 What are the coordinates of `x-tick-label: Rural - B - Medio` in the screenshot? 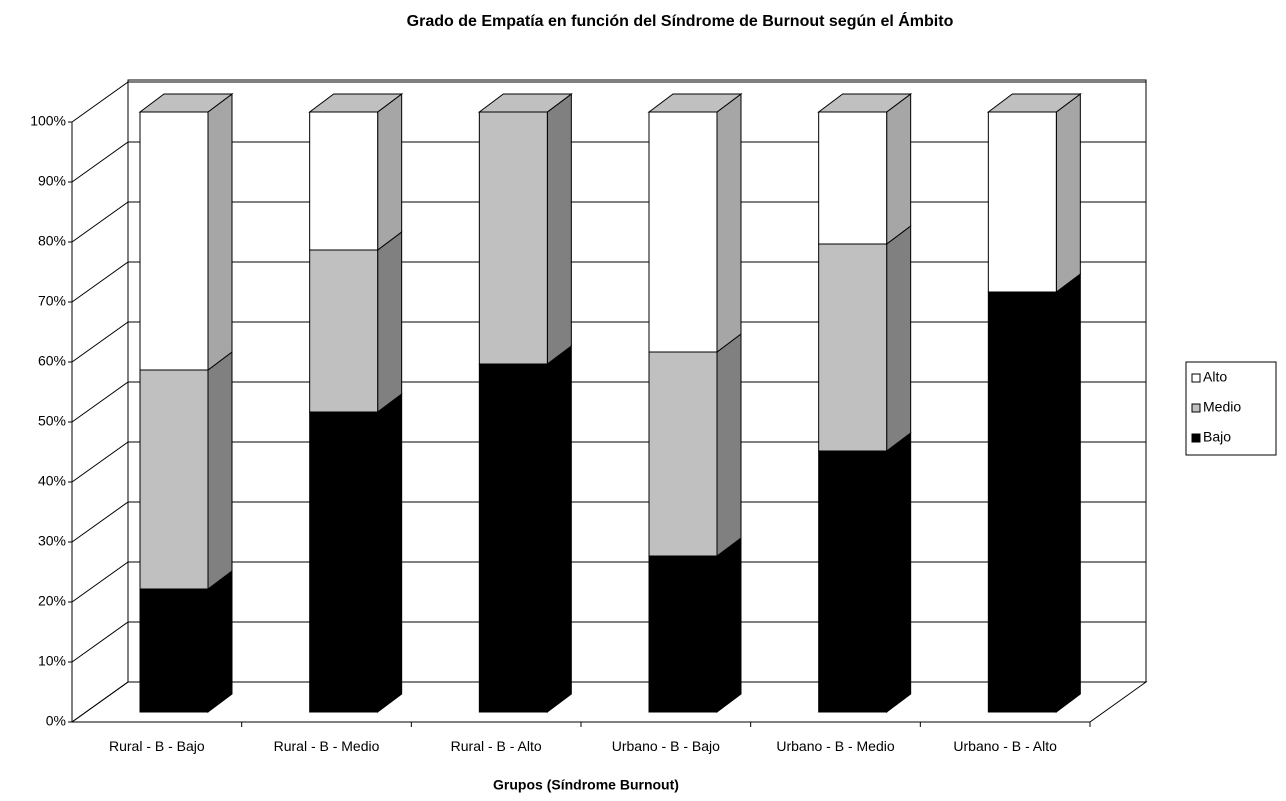 It's located at (326, 746).